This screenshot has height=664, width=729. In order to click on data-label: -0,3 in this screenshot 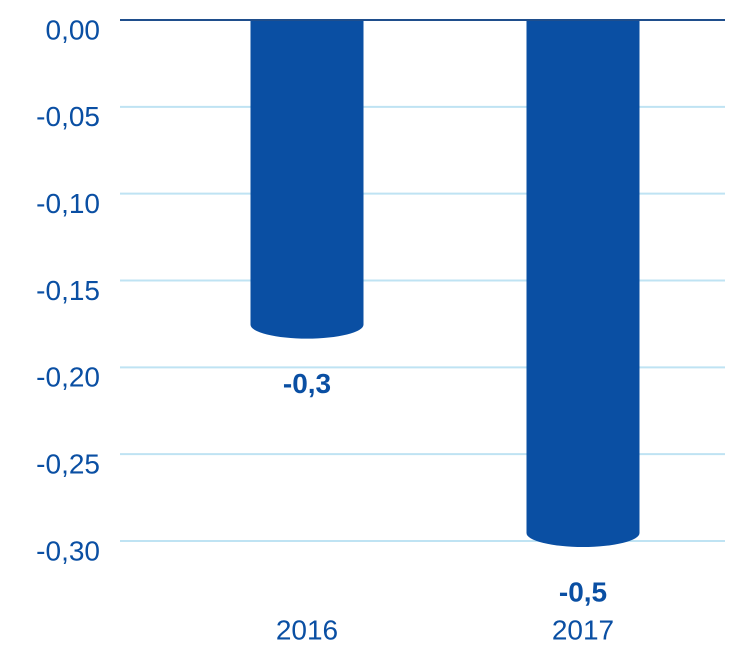, I will do `click(307, 383)`.